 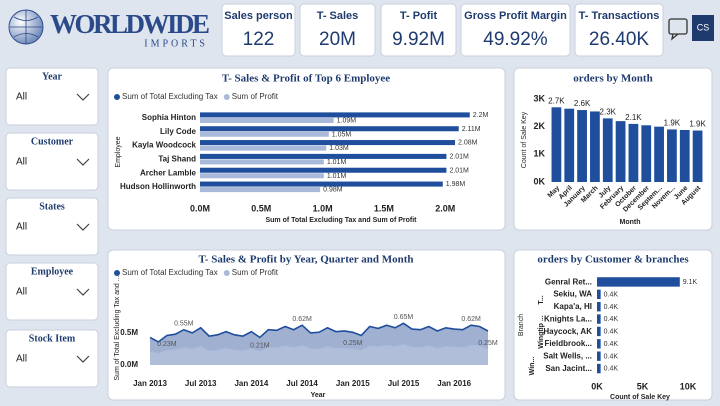 I want to click on data-label: 2.6K, so click(x=582, y=103).